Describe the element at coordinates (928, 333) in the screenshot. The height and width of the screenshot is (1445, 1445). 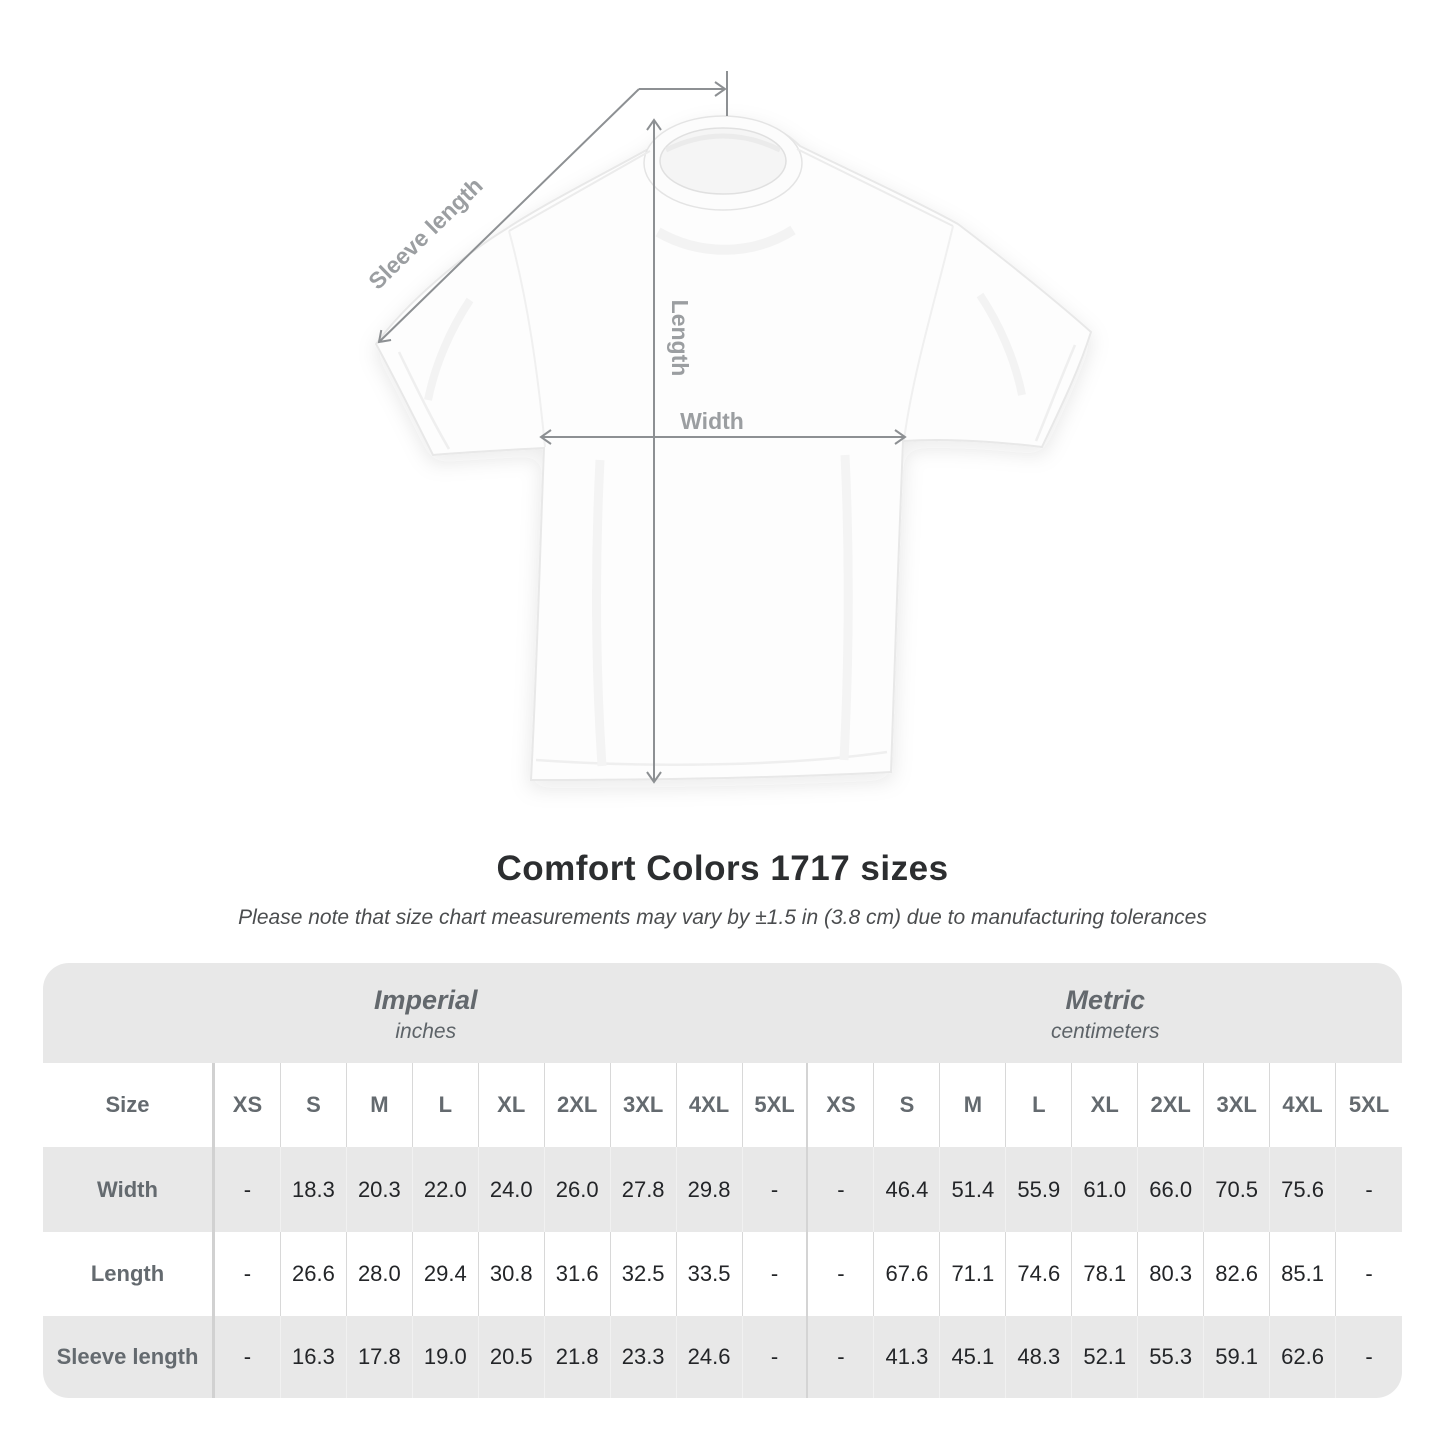
I see `sleeve-seam-right` at that location.